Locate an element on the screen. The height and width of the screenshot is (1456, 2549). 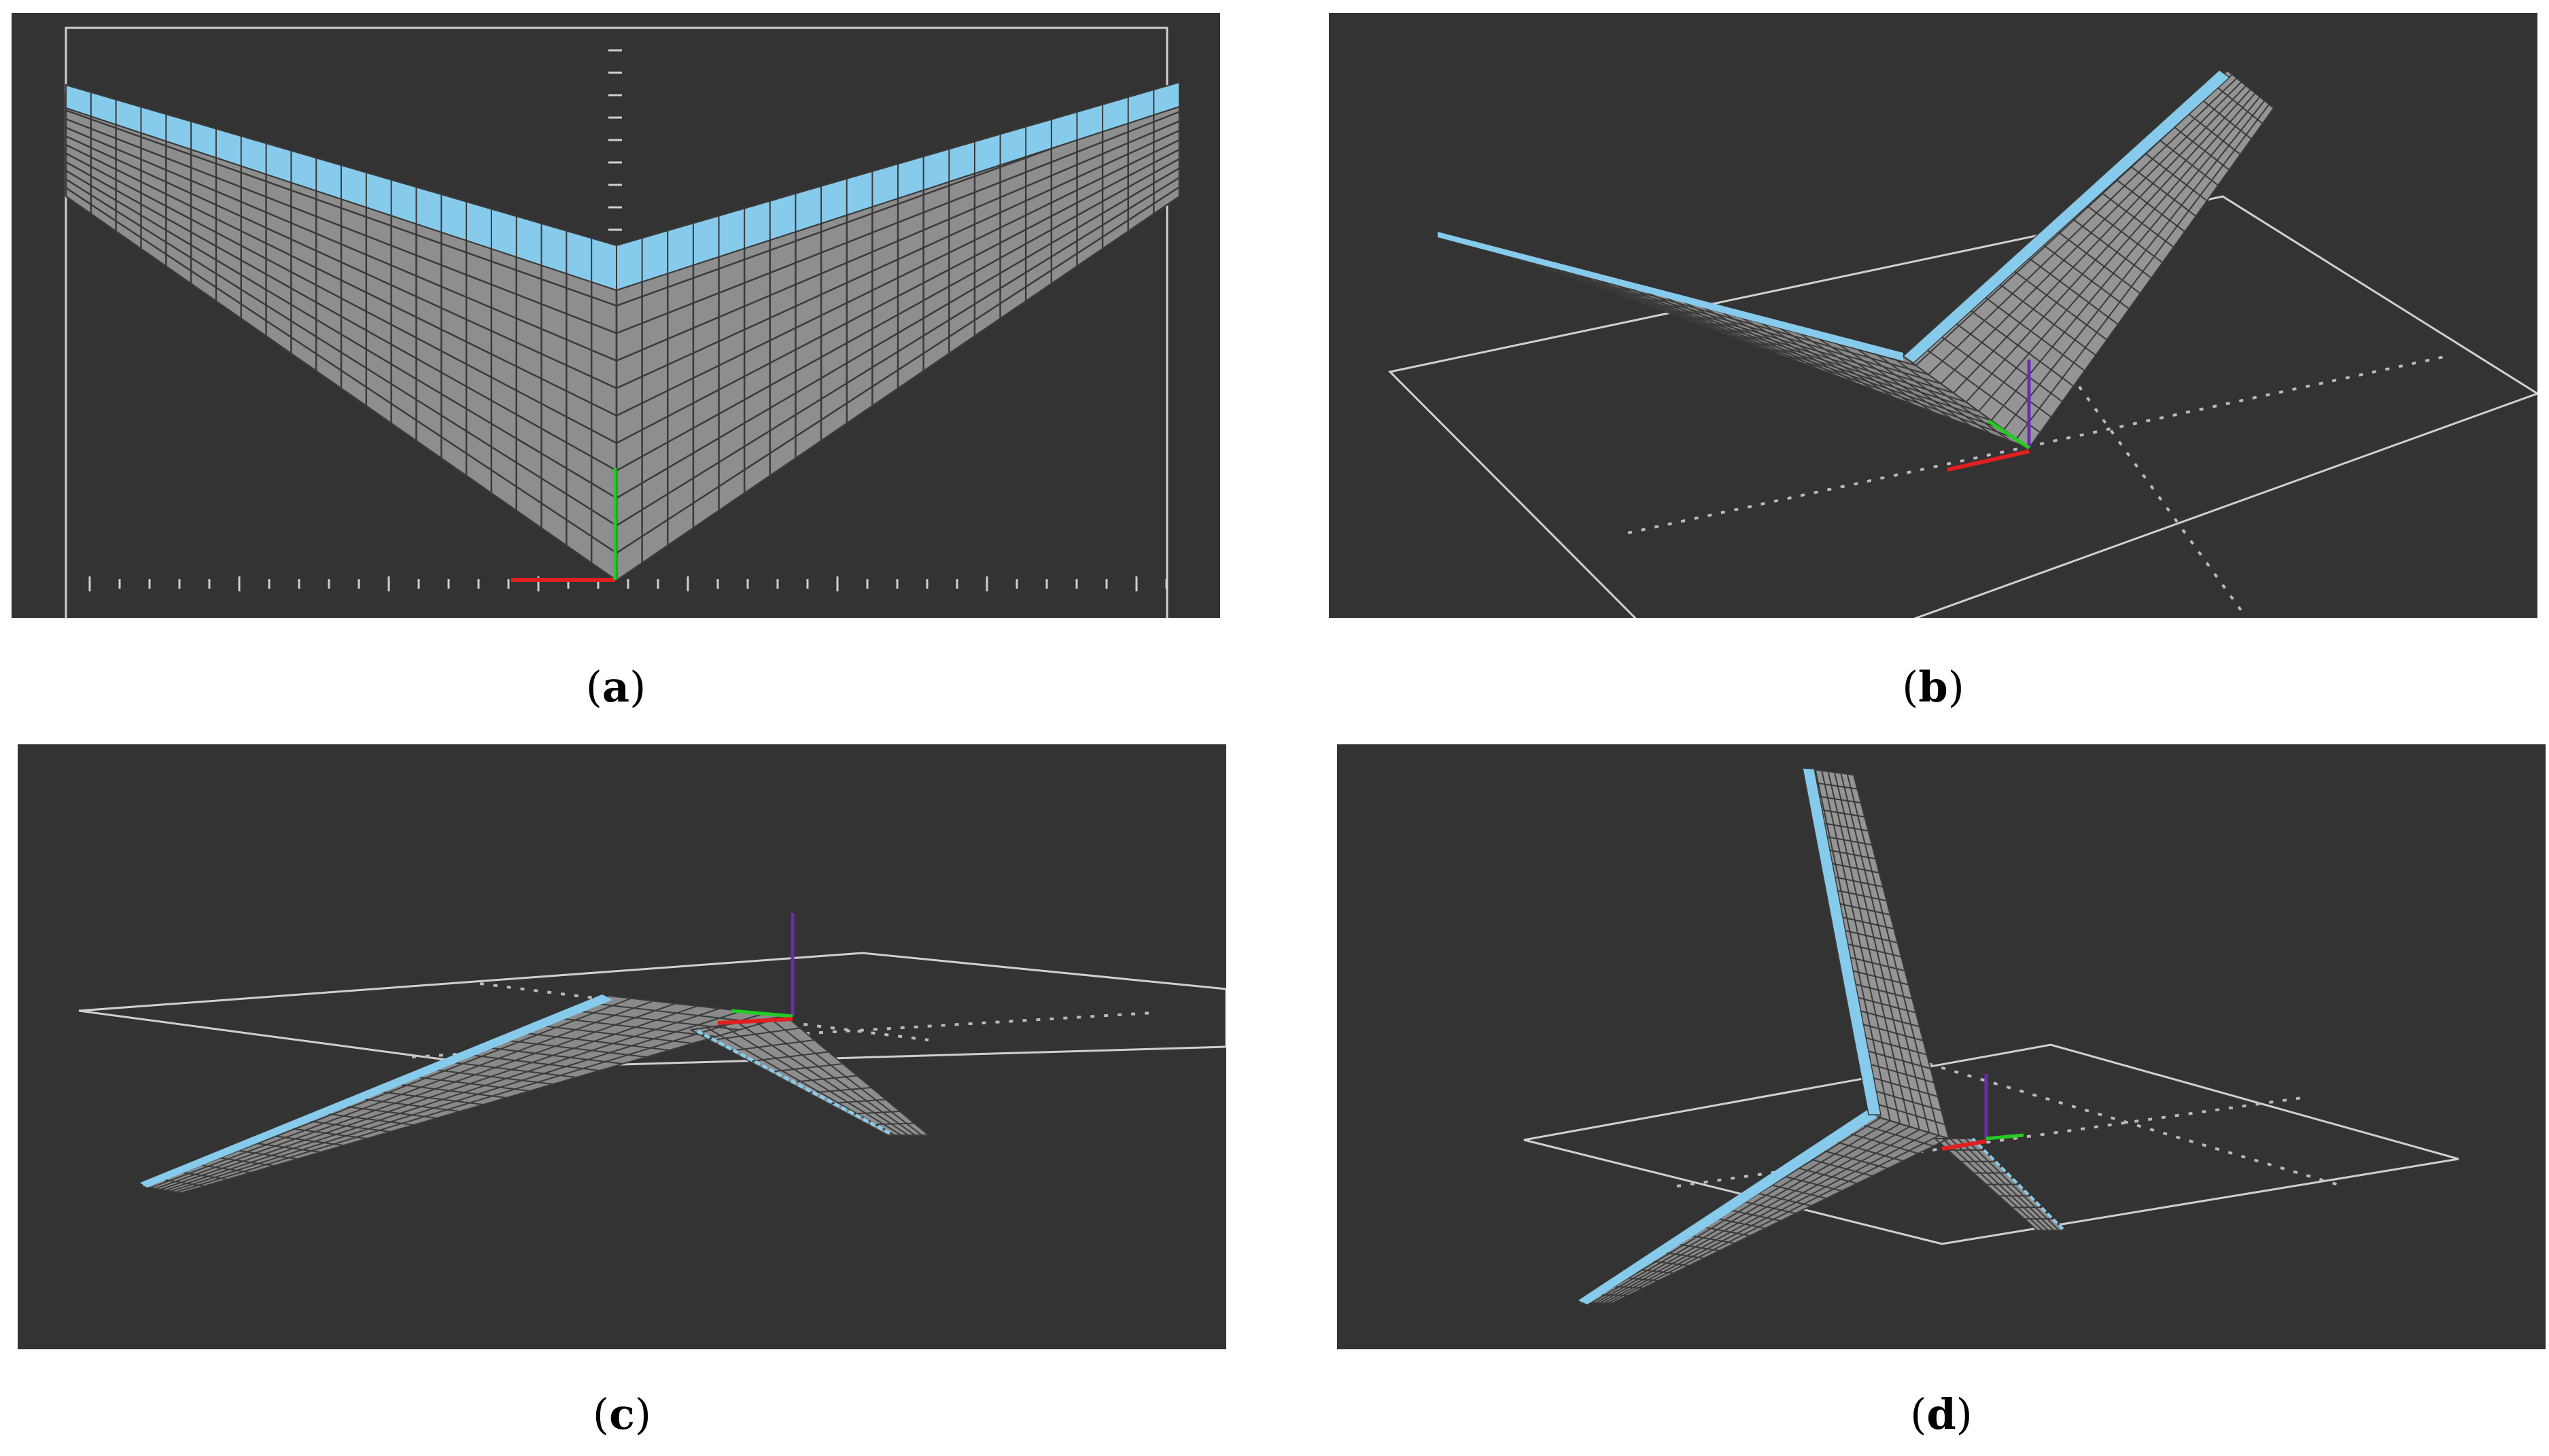
axis-ticks-horizontal is located at coordinates (628, 584).